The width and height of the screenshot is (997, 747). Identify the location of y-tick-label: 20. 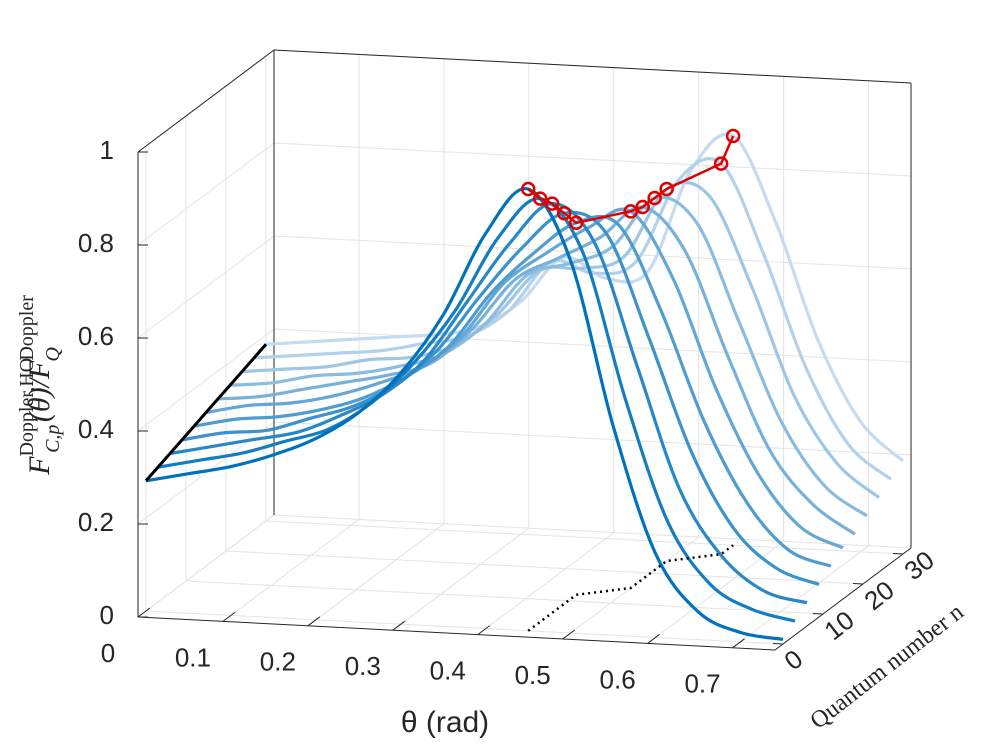
(878, 595).